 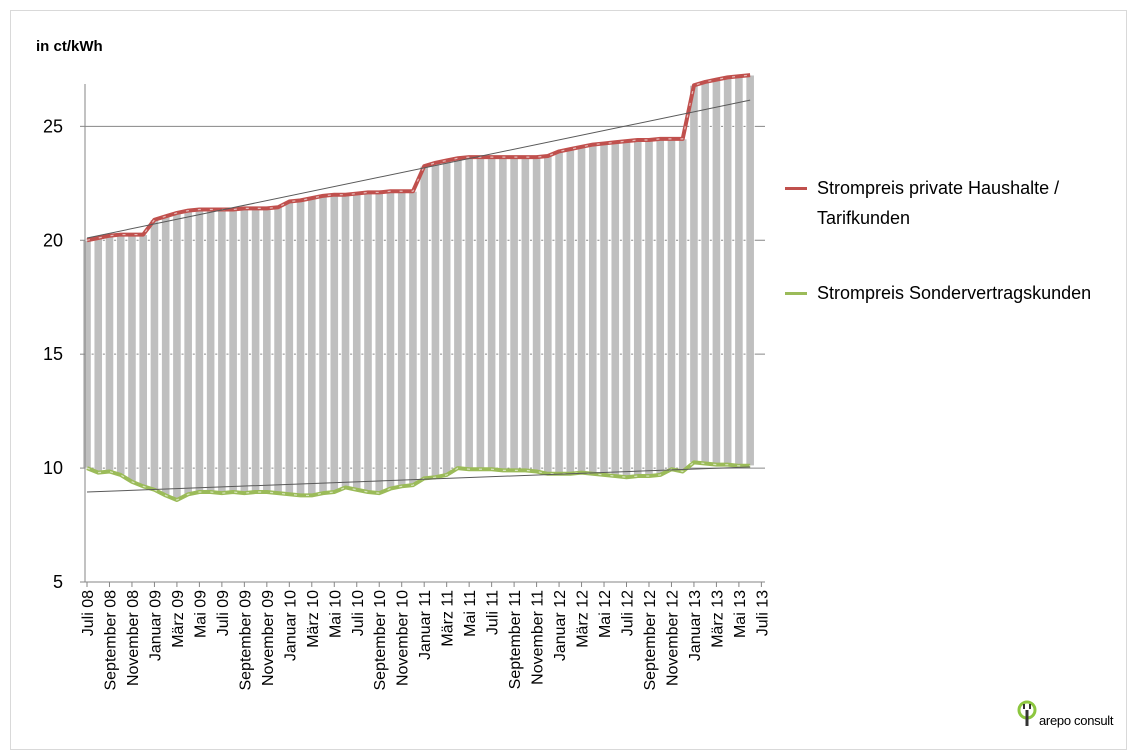 I want to click on x-tick-label: November 12, so click(x=672, y=638).